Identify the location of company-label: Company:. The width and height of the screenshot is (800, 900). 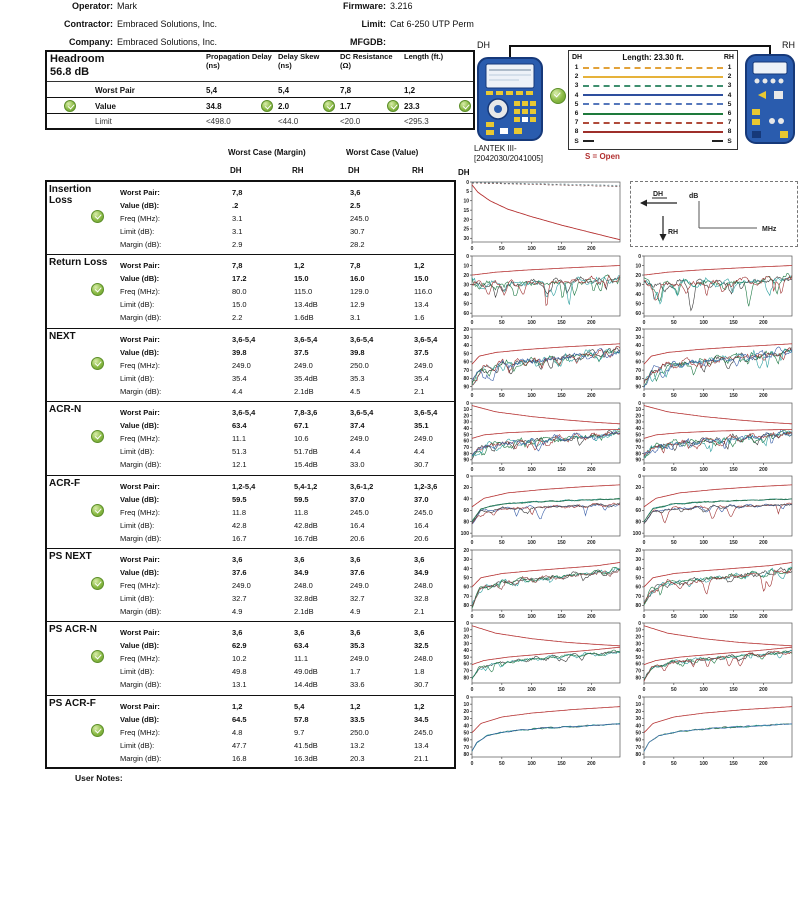
(90, 42).